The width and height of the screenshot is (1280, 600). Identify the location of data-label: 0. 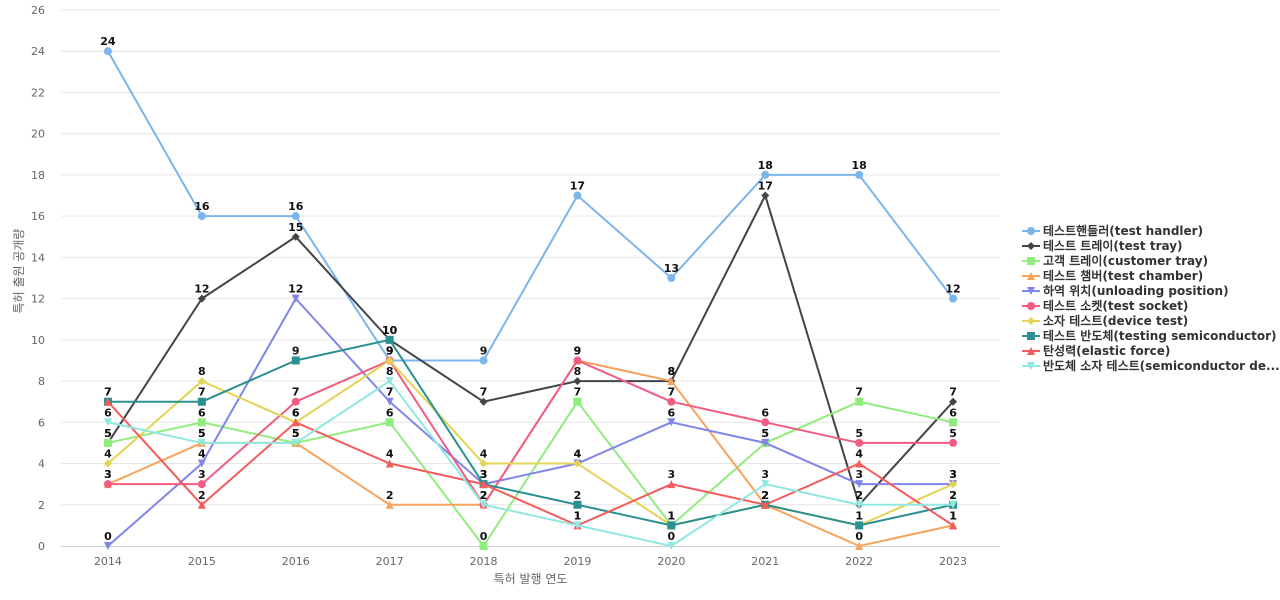
(108, 536).